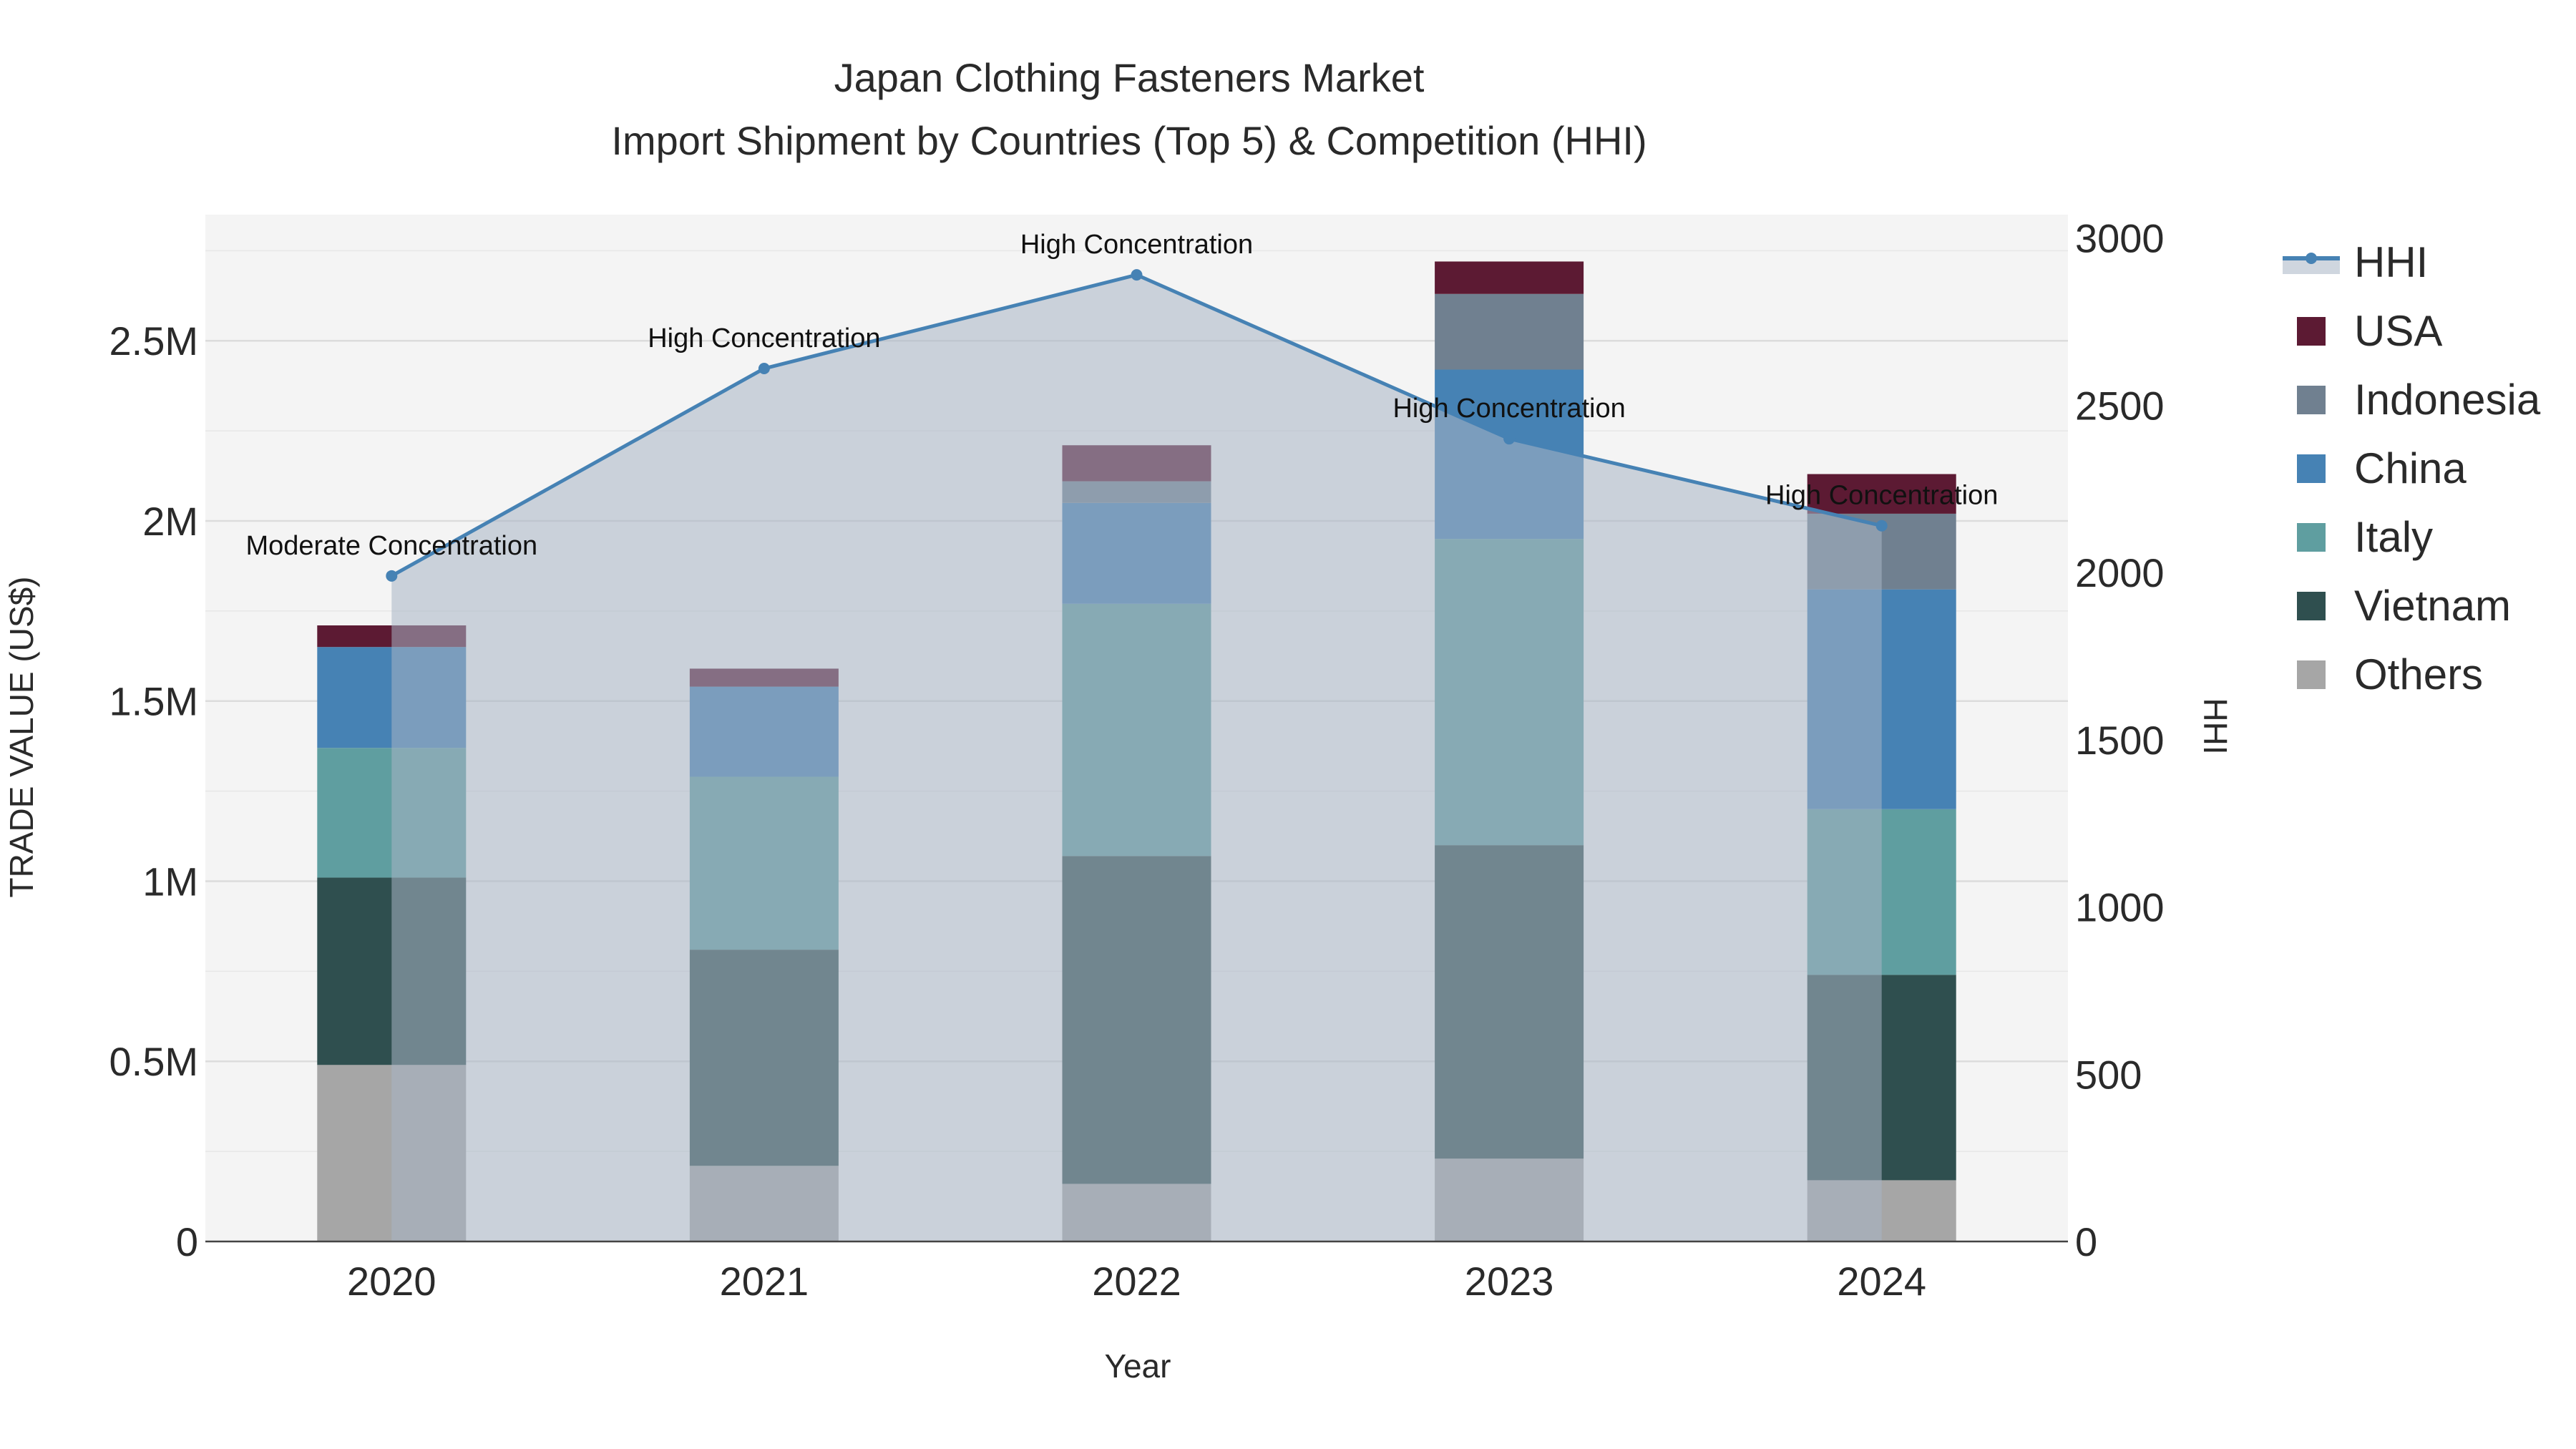  What do you see at coordinates (2086, 1241) in the screenshot?
I see `y2-tick-label: 0` at bounding box center [2086, 1241].